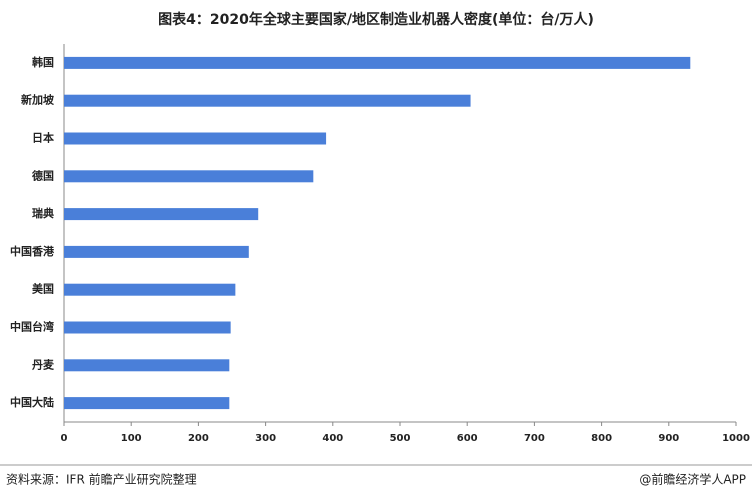  Describe the element at coordinates (332, 438) in the screenshot. I see `x-tick-label: 400` at that location.